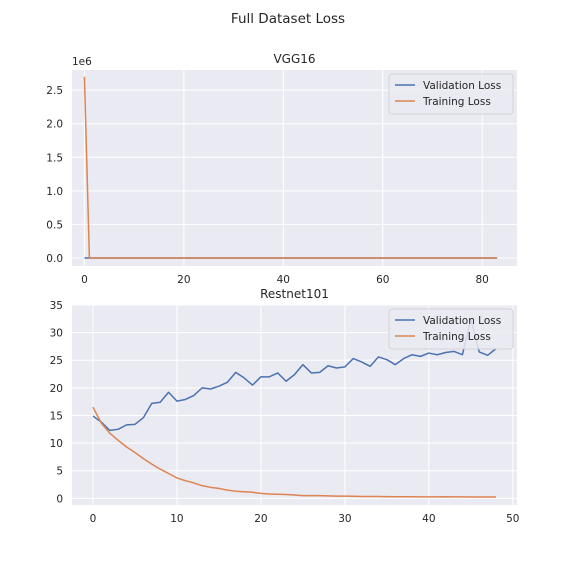 Image resolution: width=576 pixels, height=576 pixels. I want to click on x-tick-label: 80, so click(482, 280).